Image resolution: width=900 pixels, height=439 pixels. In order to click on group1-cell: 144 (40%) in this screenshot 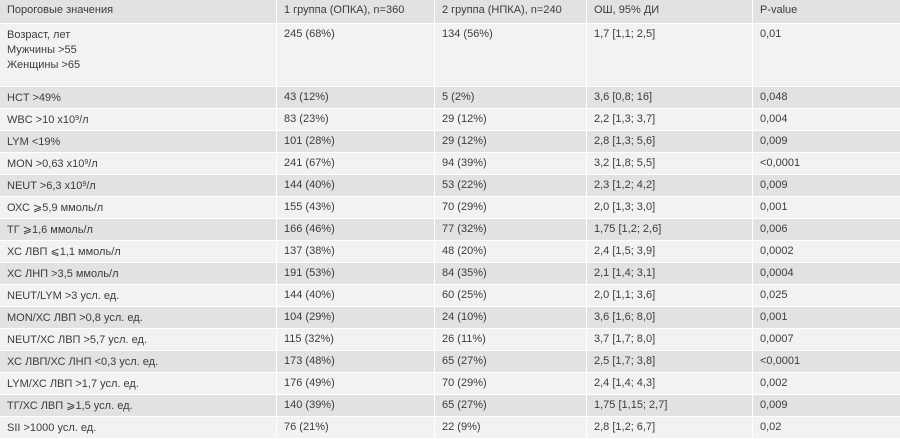, I will do `click(356, 186)`.